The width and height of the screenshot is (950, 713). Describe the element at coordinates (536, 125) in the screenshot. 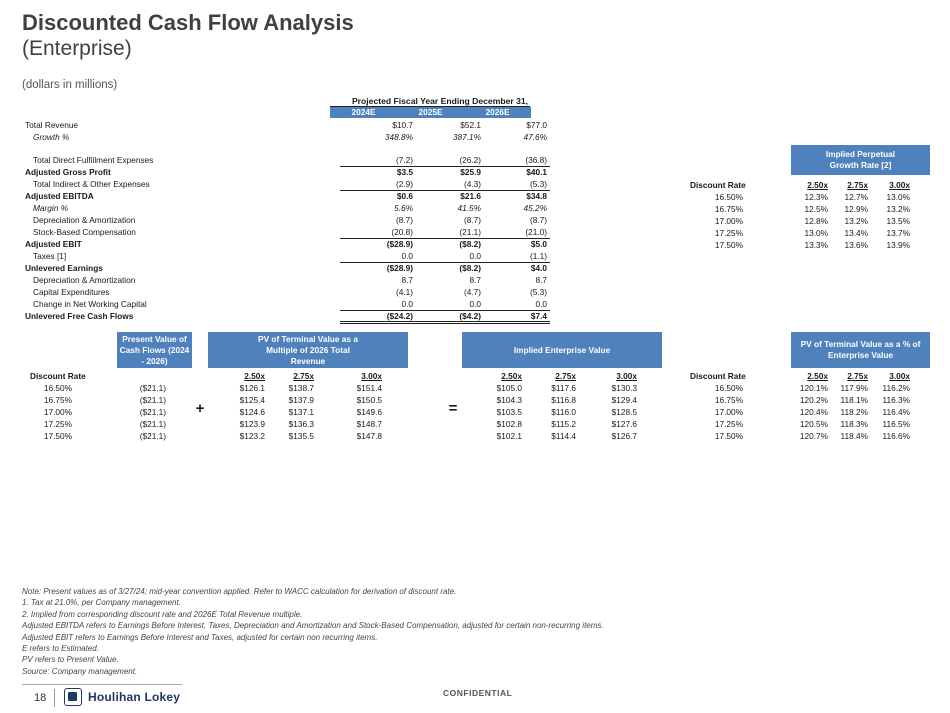

I see `row-value: $77.0` at that location.